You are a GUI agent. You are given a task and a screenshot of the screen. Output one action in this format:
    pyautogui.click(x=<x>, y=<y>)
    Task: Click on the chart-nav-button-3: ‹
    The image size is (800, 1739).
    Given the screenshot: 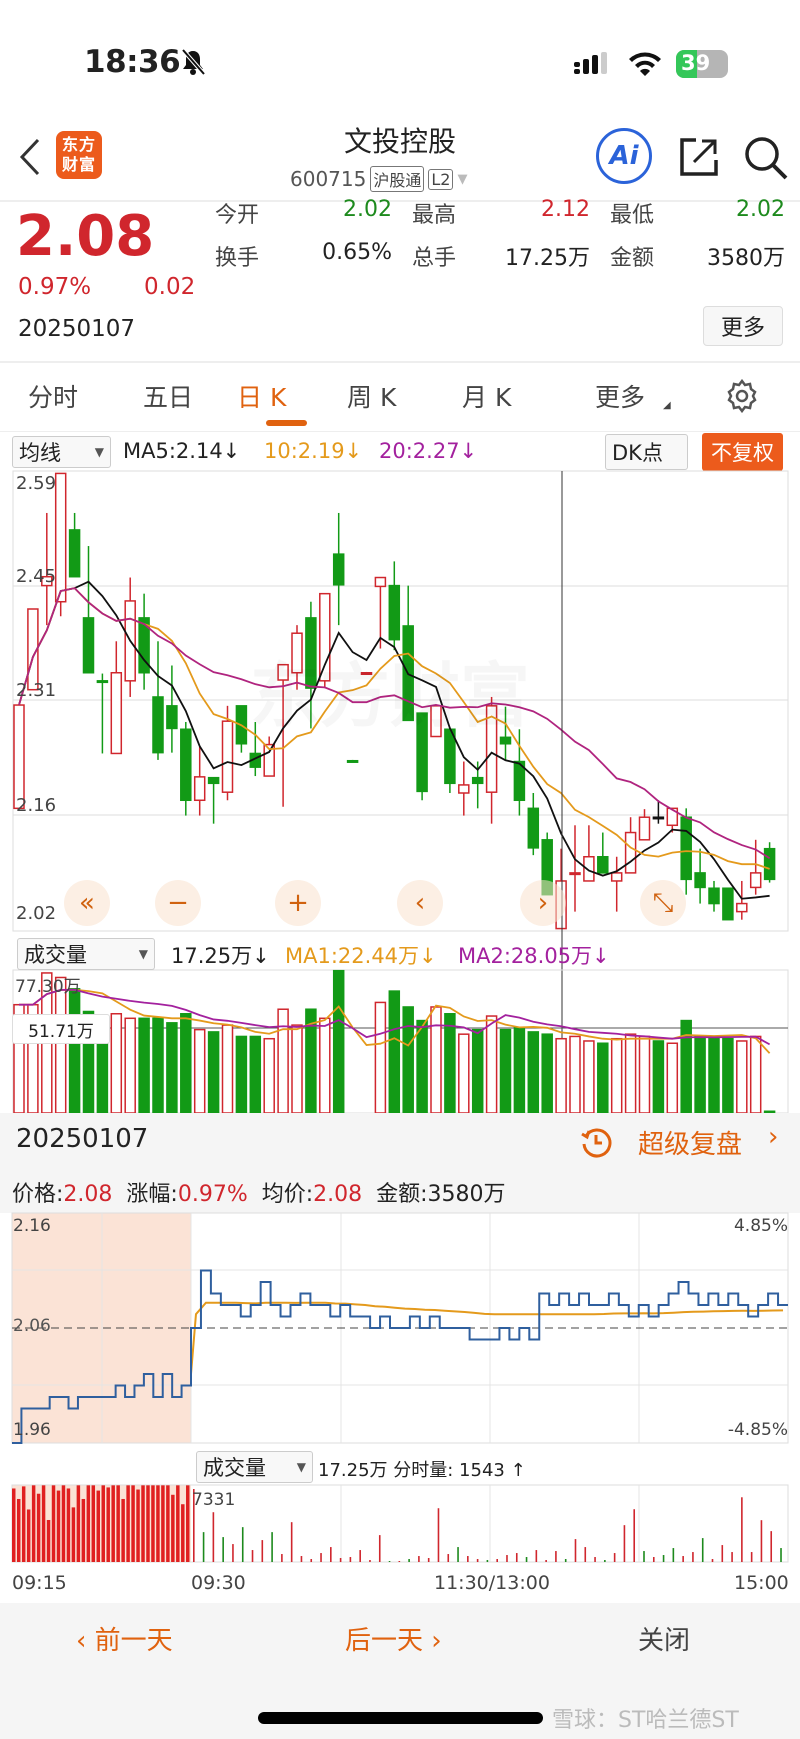 What is the action you would take?
    pyautogui.click(x=420, y=903)
    